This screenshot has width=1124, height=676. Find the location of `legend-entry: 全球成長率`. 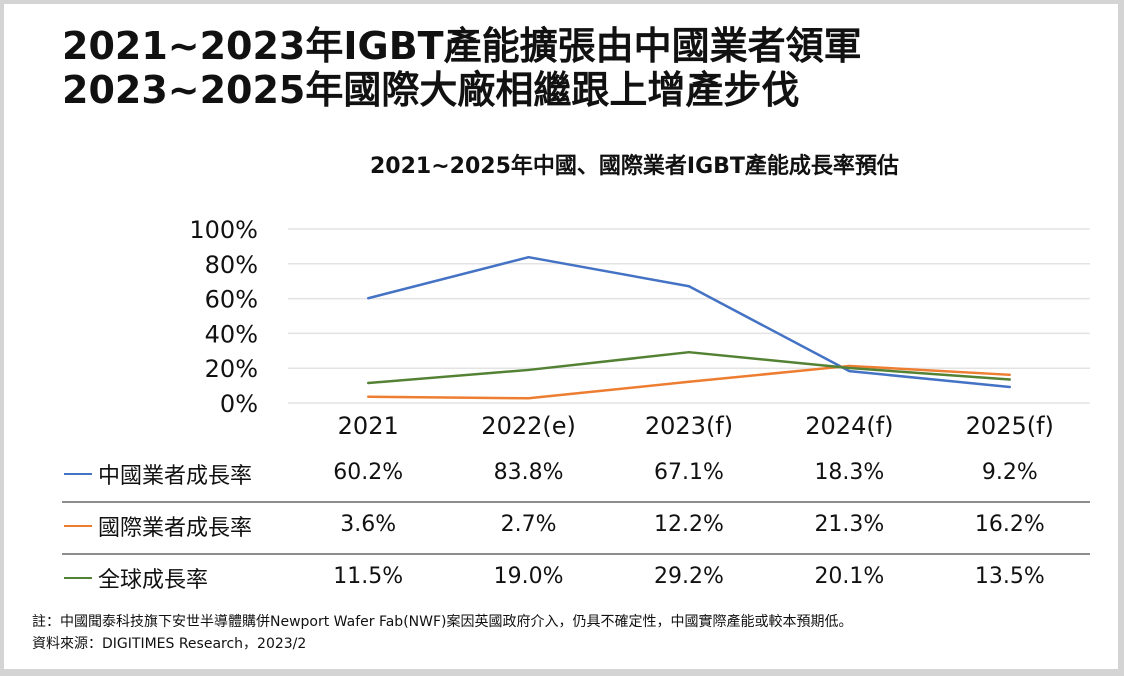

legend-entry: 全球成長率 is located at coordinates (136, 578).